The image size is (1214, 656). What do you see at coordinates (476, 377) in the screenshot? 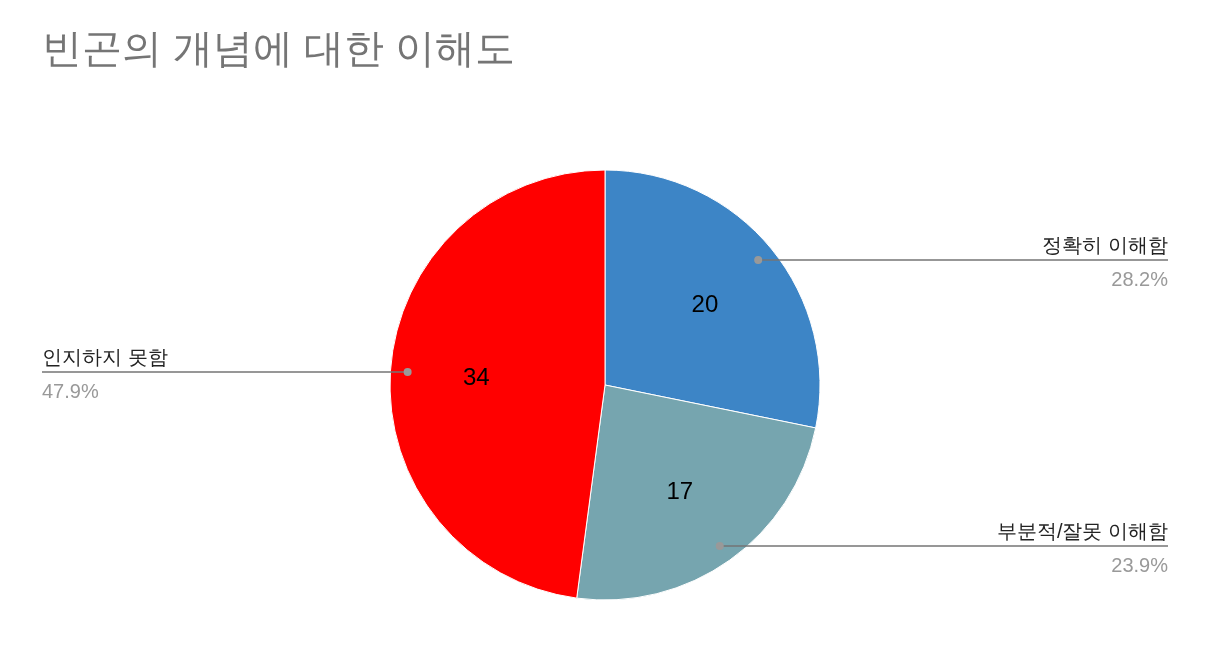
I see `text: 34` at bounding box center [476, 377].